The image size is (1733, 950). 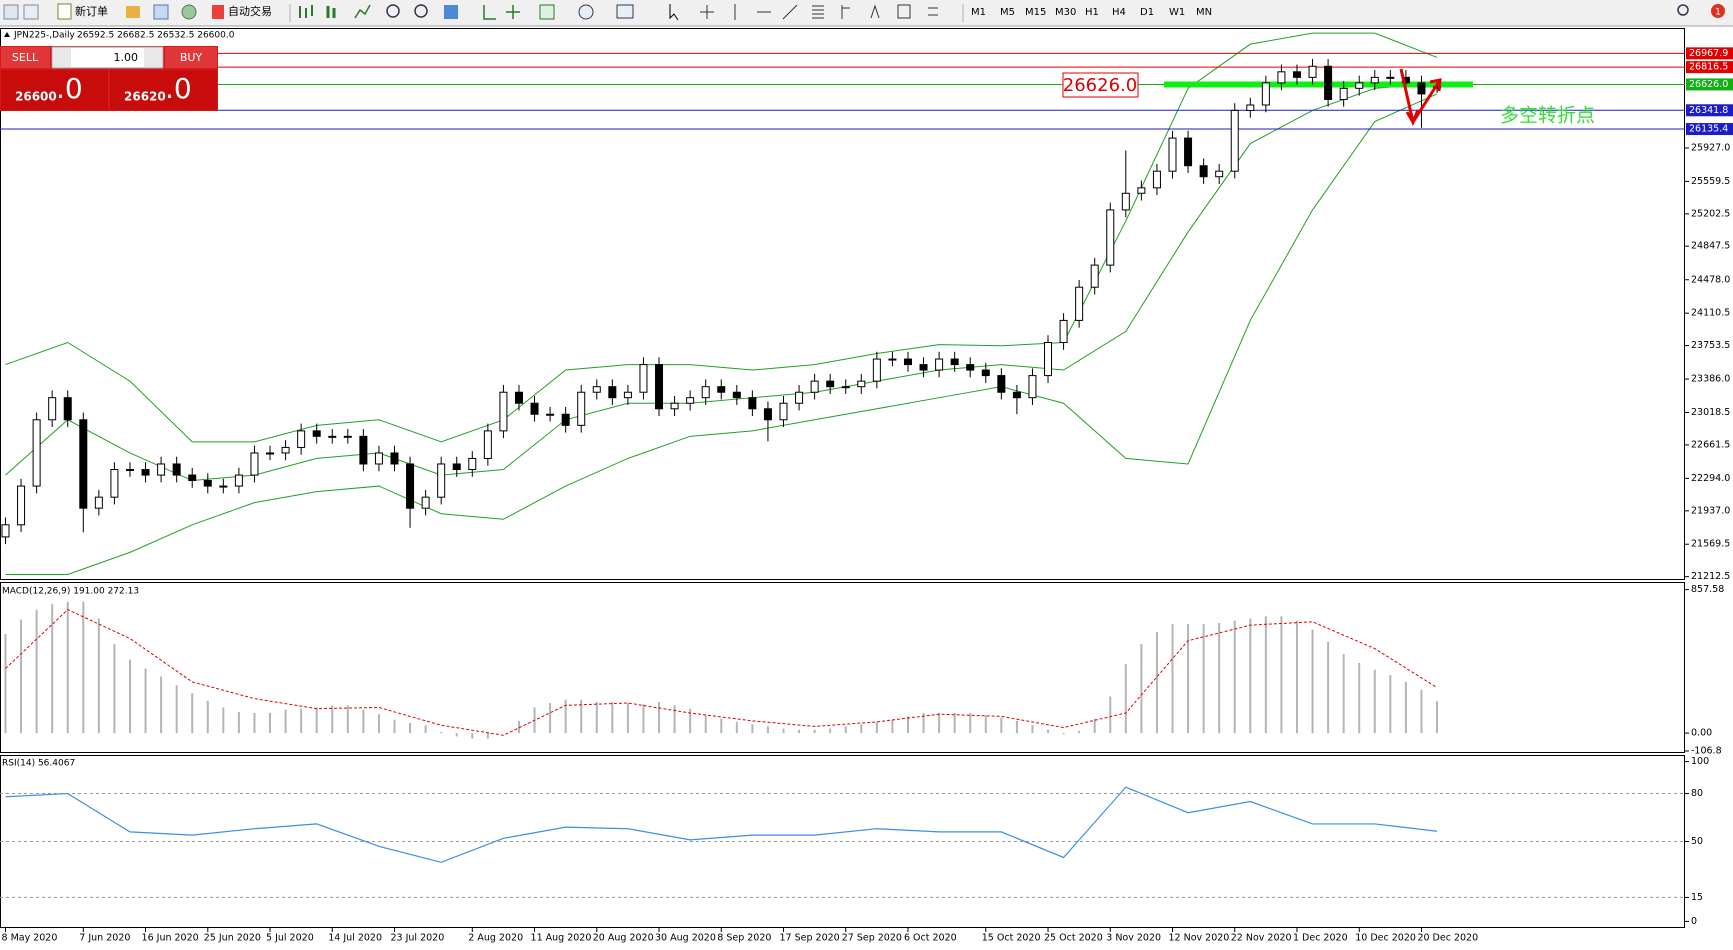 I want to click on ask-price: 26620, so click(x=145, y=97).